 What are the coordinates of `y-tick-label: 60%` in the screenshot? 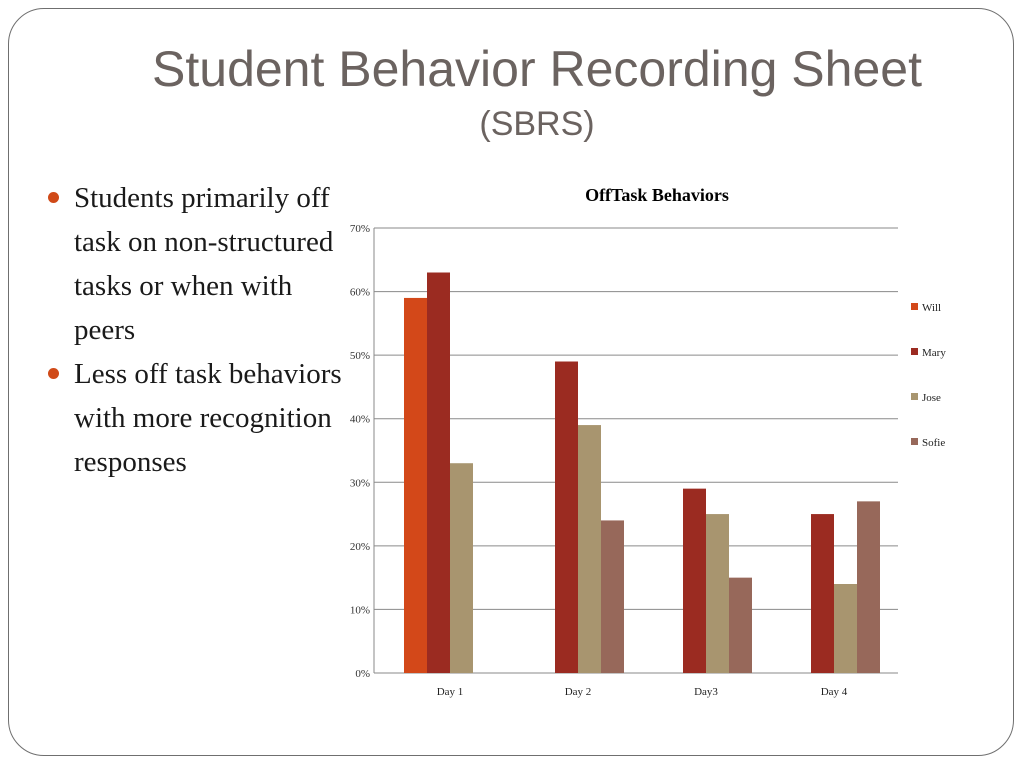 It's located at (360, 293).